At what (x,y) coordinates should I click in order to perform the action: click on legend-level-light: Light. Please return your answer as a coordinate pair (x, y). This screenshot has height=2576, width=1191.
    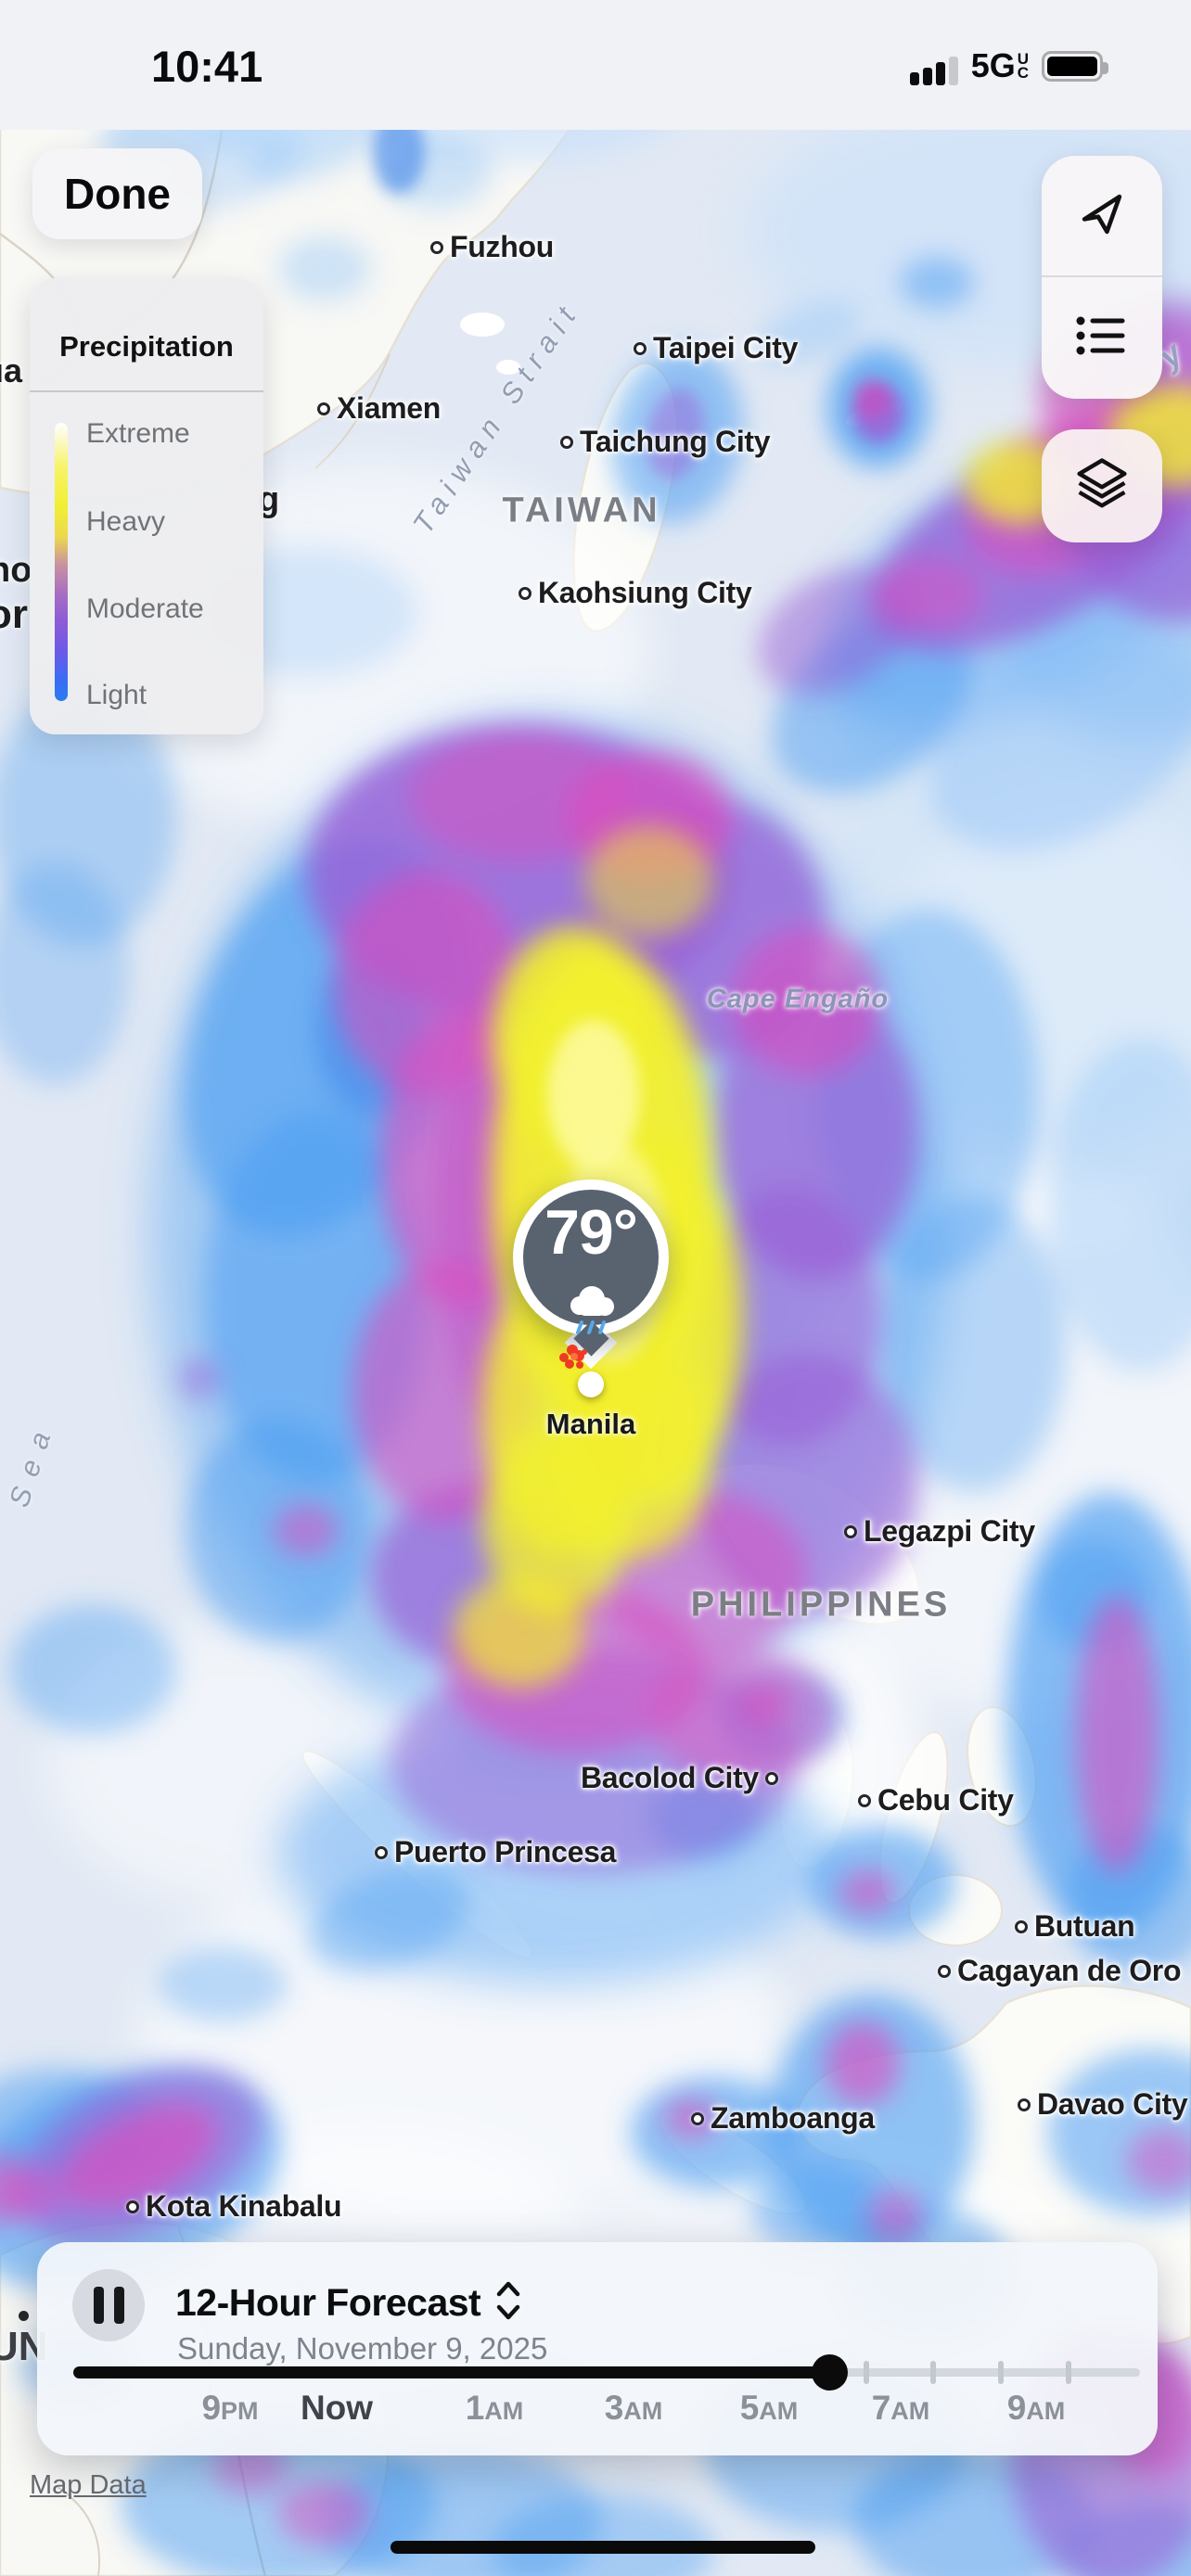
    Looking at the image, I should click on (116, 695).